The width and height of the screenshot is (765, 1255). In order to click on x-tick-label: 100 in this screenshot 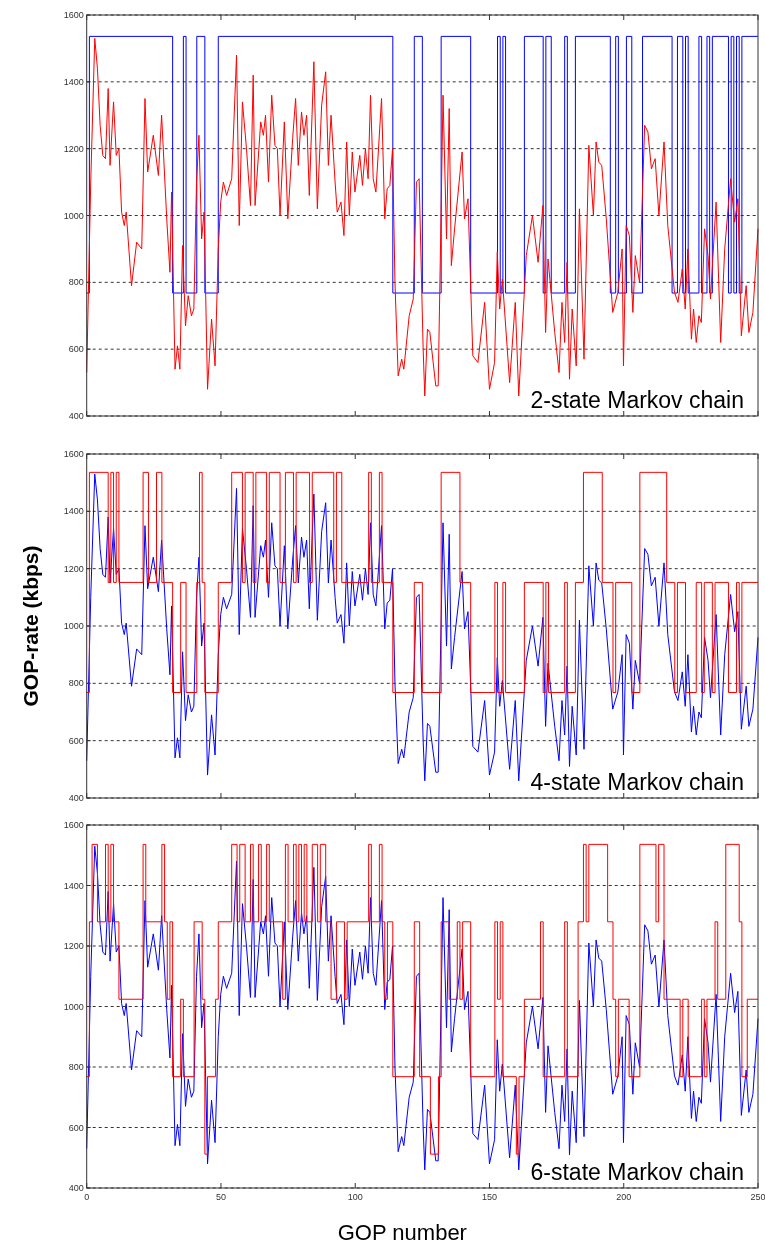, I will do `click(355, 1197)`.